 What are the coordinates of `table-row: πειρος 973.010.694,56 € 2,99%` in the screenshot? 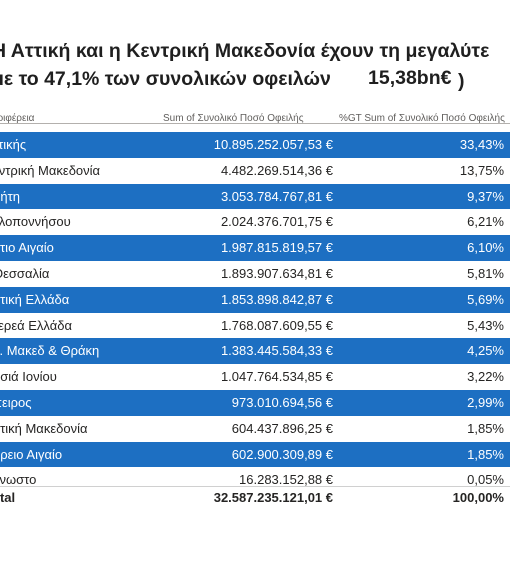 It's located at (255, 402).